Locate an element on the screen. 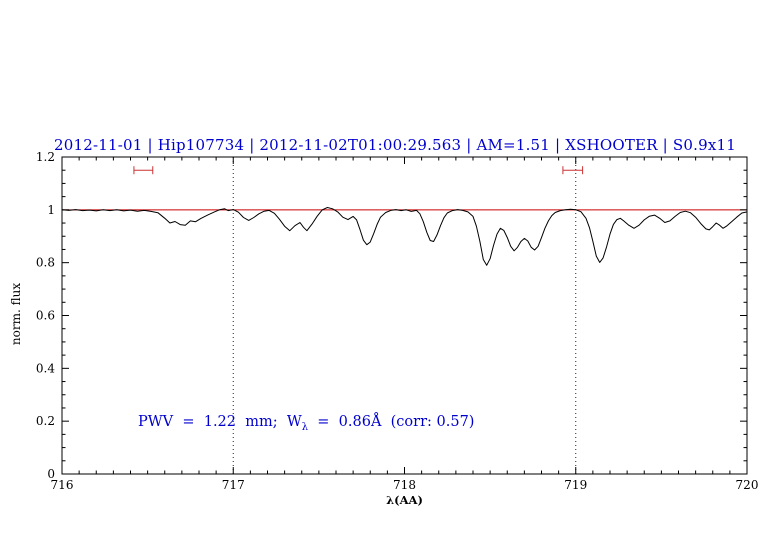 The image size is (782, 542). x-axis-label: λ(AA) is located at coordinates (404, 500).